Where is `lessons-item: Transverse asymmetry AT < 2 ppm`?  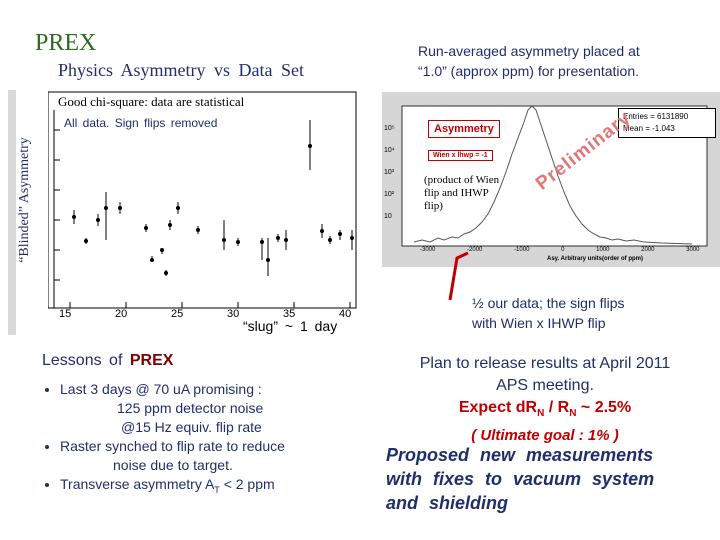
lessons-item: Transverse asymmetry AT < 2 ppm is located at coordinates (201, 487).